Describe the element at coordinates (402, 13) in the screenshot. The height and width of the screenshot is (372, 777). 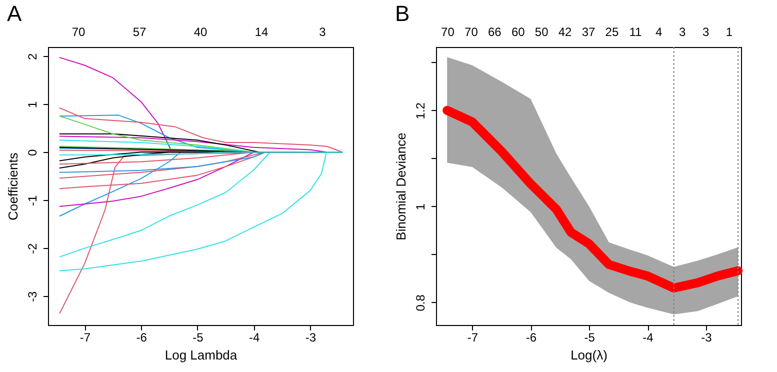
I see `chart-title: B` at that location.